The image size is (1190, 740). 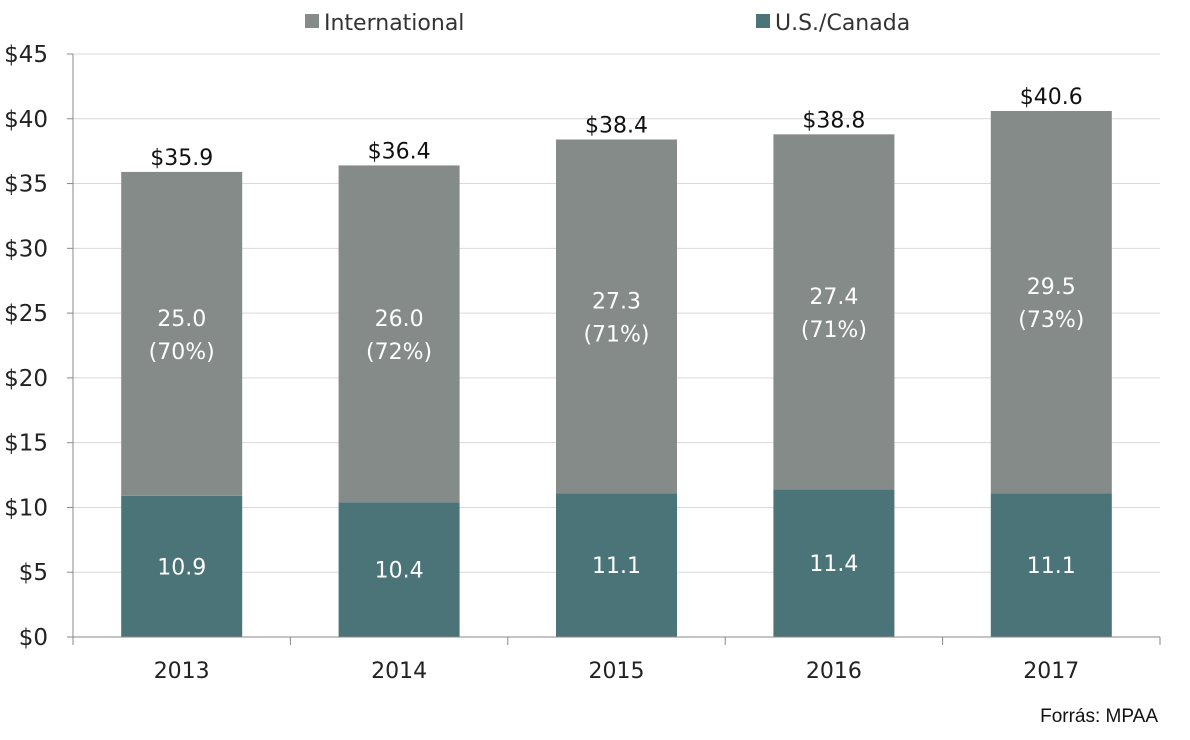 I want to click on international-value-label: 29.5, so click(x=1051, y=287).